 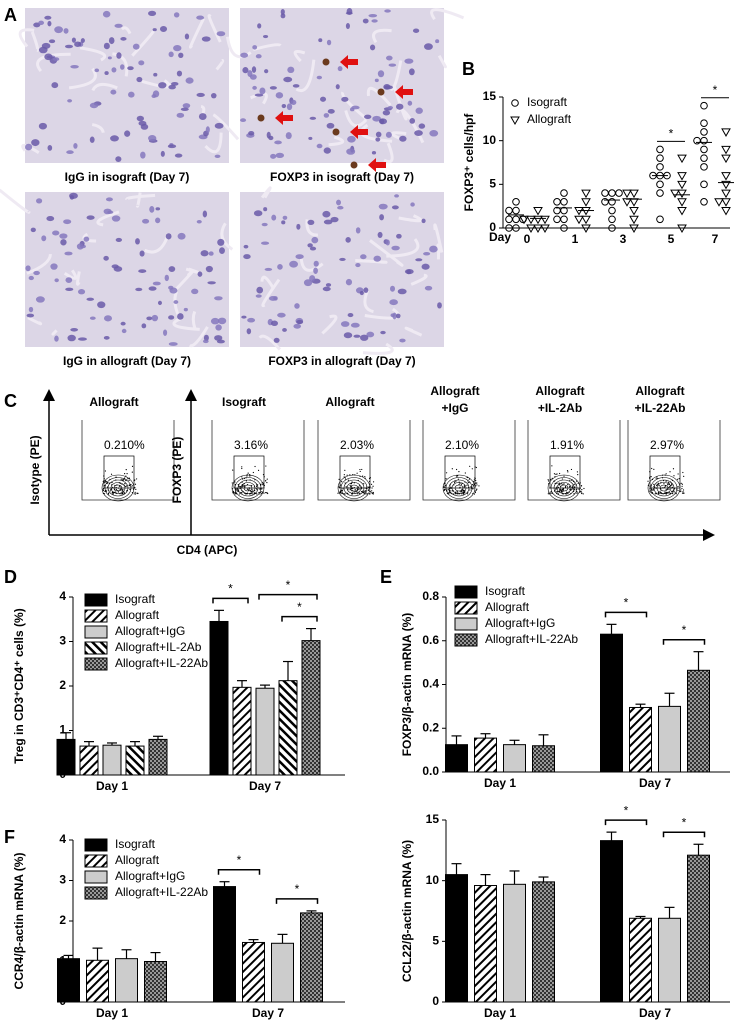 What do you see at coordinates (150, 631) in the screenshot?
I see `legend-label: Allograft+IgG` at bounding box center [150, 631].